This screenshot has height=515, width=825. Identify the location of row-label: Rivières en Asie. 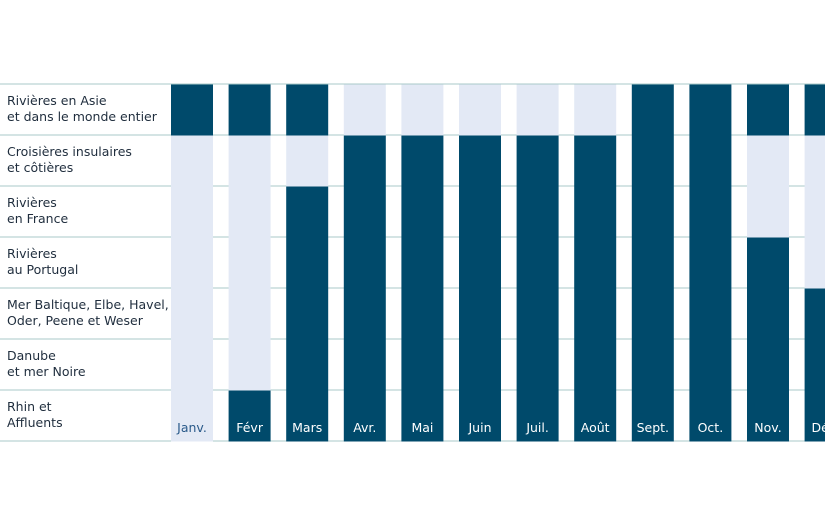
(57, 100).